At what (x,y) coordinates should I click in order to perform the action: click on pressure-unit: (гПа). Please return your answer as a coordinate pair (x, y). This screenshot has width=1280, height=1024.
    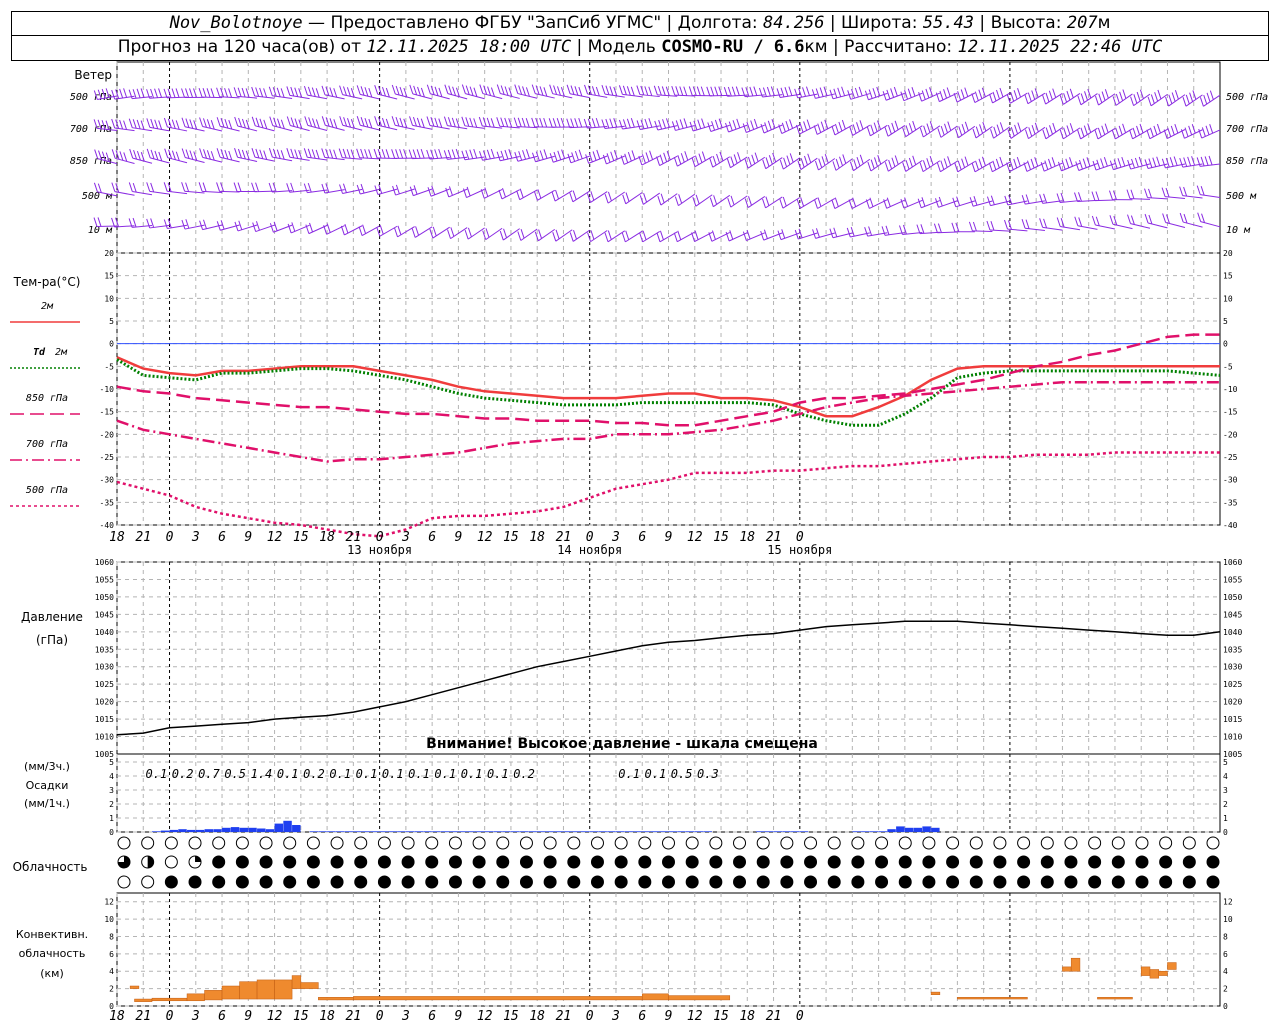
    Looking at the image, I should click on (52, 640).